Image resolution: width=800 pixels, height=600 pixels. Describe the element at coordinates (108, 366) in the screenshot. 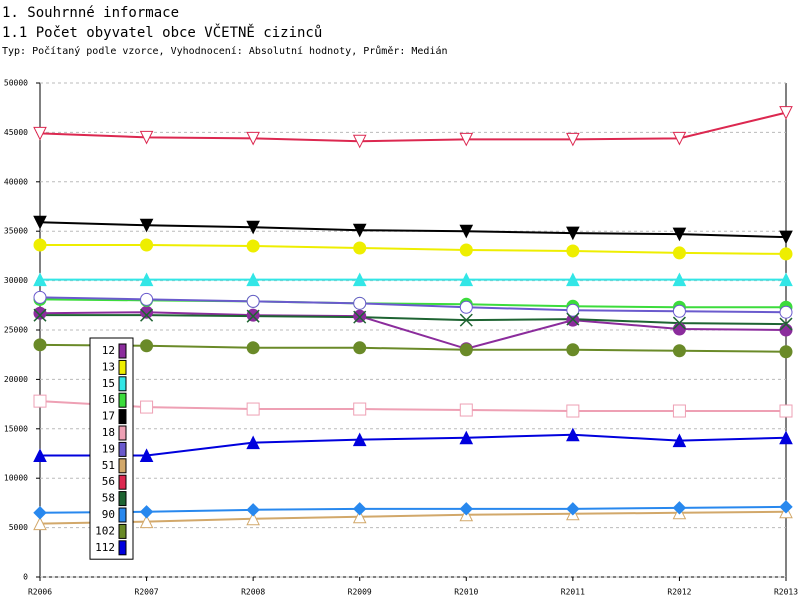

I see `legend-label: 13` at that location.